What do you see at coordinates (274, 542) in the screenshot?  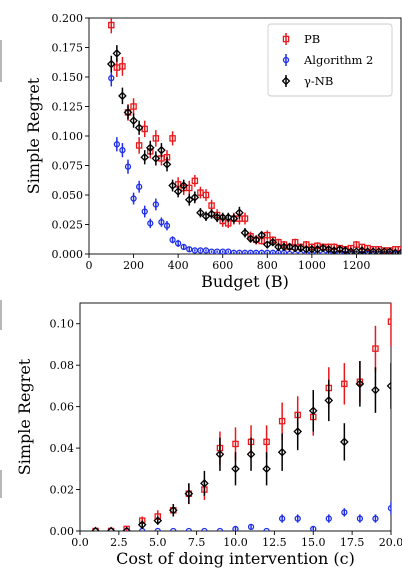 I see `x-tick-label: 12.5` at bounding box center [274, 542].